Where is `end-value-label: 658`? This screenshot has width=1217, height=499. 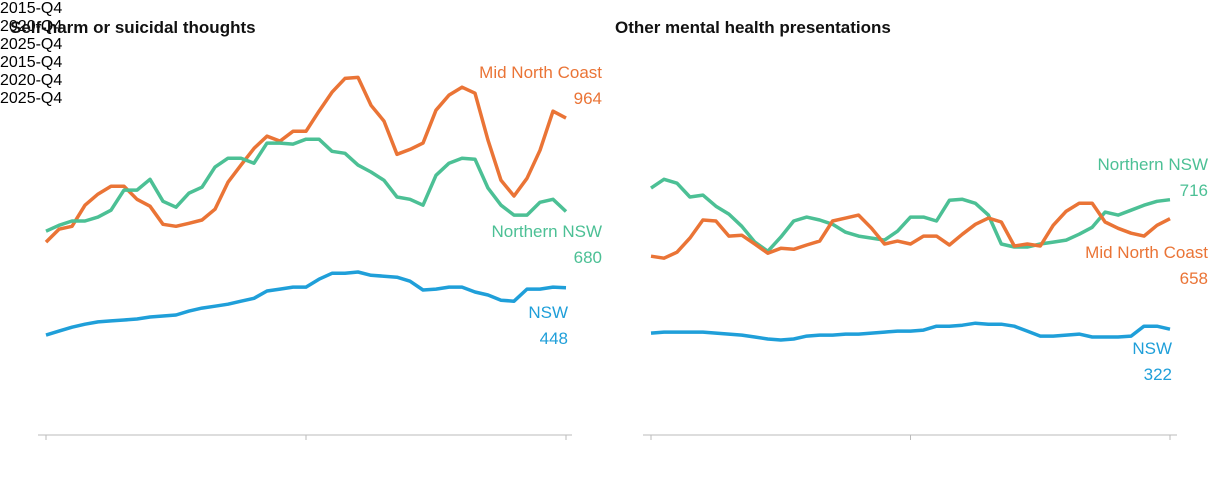 end-value-label: 658 is located at coordinates (1194, 278).